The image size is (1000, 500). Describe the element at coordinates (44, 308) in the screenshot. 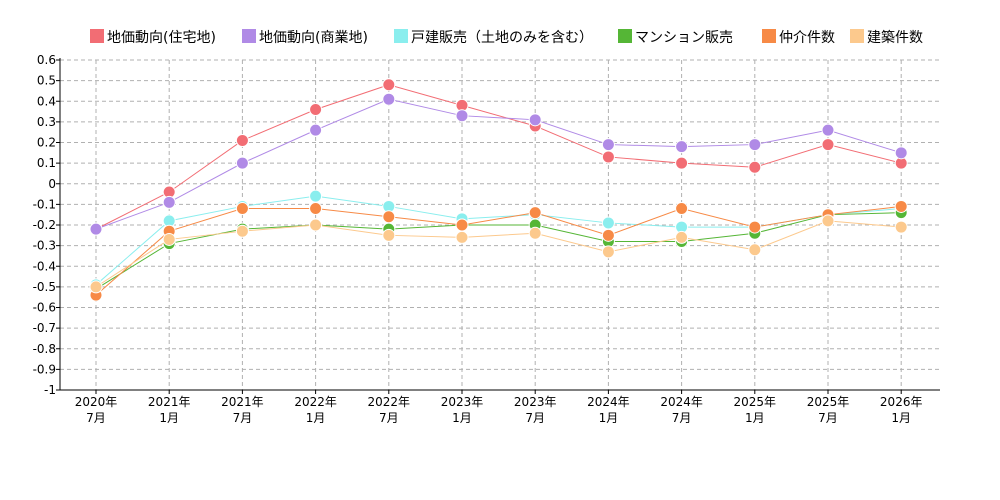

I see `y-tick-label: -0.6` at that location.